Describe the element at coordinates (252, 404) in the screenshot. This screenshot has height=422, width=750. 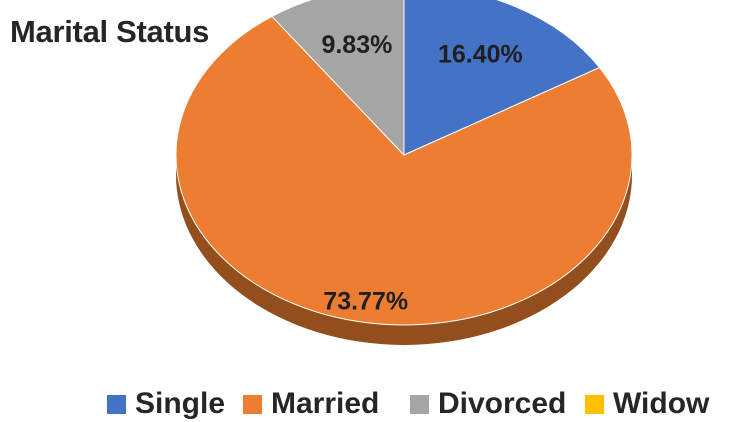
I see `legend-swatch-married` at that location.